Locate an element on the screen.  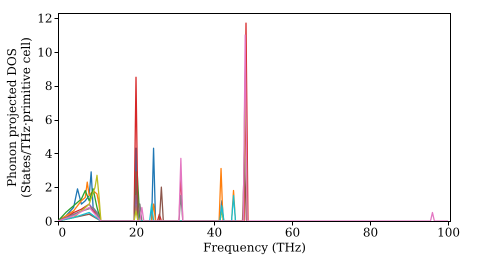
y-tick-label: 8 is located at coordinates (48, 86).